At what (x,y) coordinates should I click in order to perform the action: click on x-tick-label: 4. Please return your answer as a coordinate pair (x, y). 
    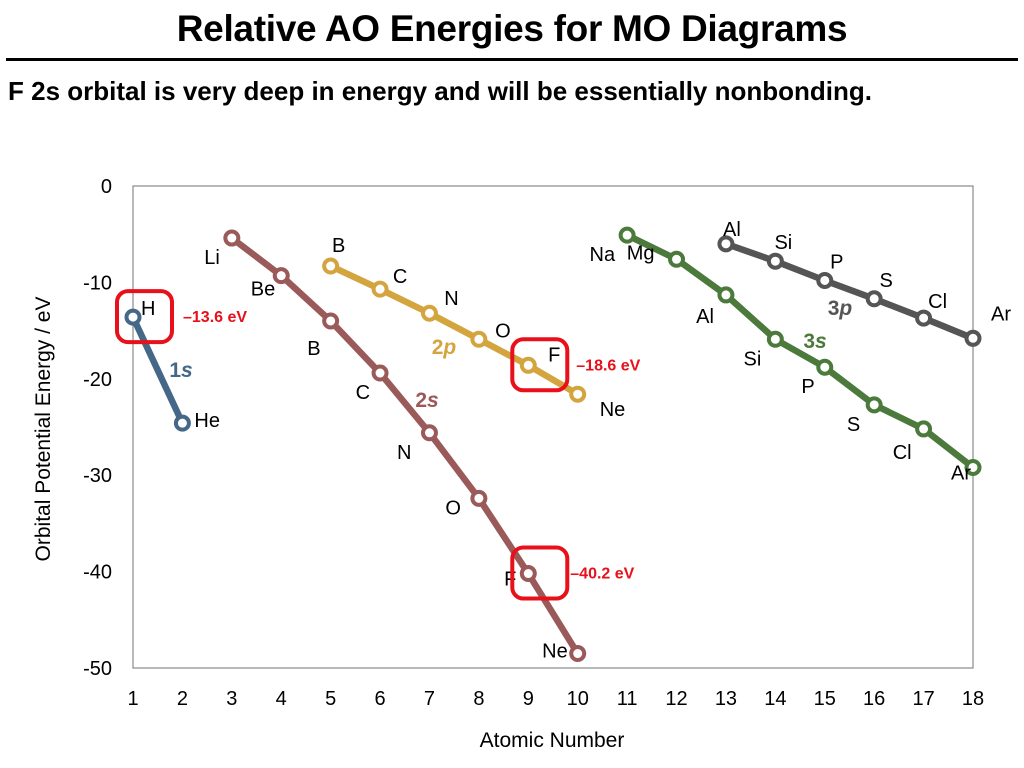
    Looking at the image, I should click on (281, 699).